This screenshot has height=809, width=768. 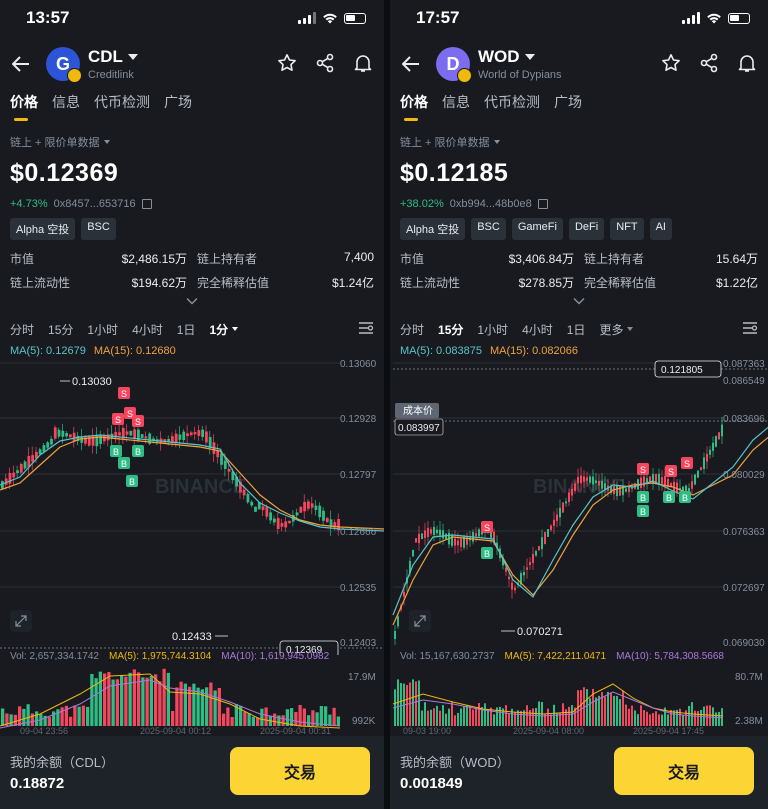 What do you see at coordinates (94, 204) in the screenshot?
I see `contract-address: 0x8457...653716` at bounding box center [94, 204].